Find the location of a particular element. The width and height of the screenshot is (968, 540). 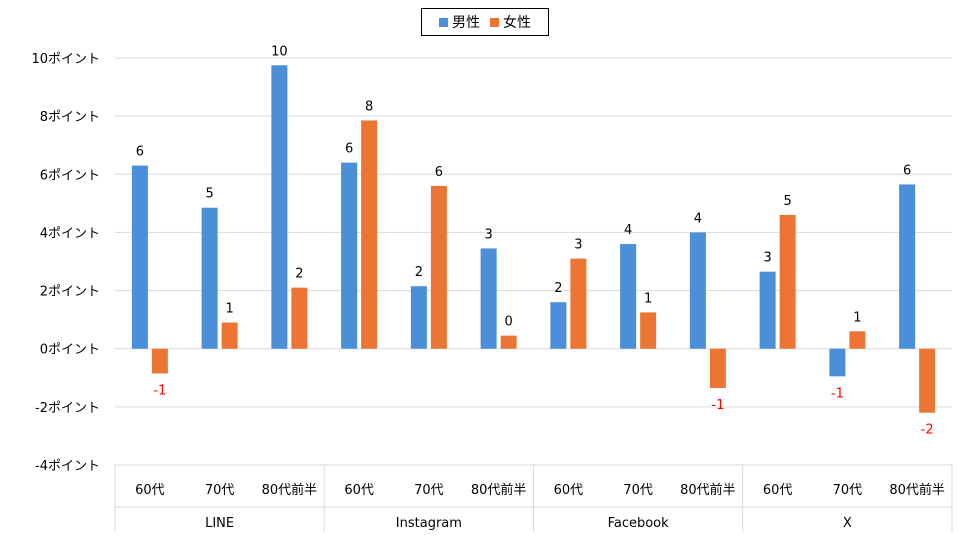

legend-swatch-male is located at coordinates (443, 22).